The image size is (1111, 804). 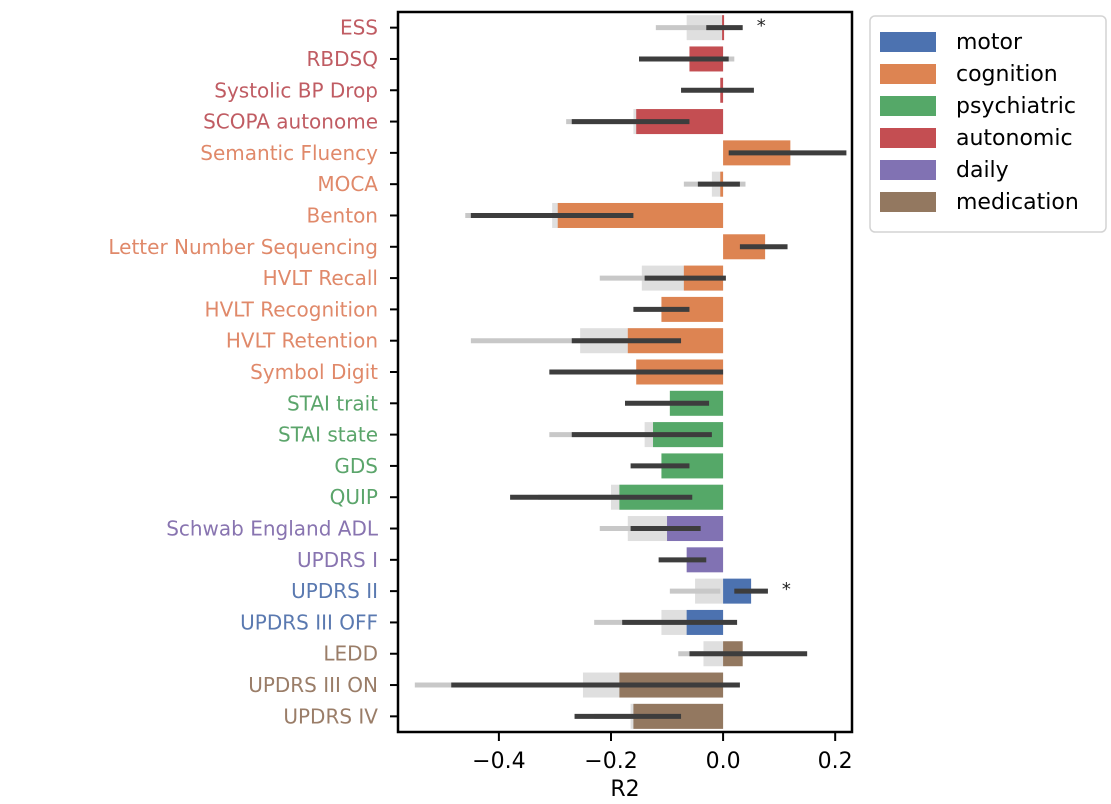 What do you see at coordinates (296, 90) in the screenshot?
I see `y-tick-label: Systolic BP Drop` at bounding box center [296, 90].